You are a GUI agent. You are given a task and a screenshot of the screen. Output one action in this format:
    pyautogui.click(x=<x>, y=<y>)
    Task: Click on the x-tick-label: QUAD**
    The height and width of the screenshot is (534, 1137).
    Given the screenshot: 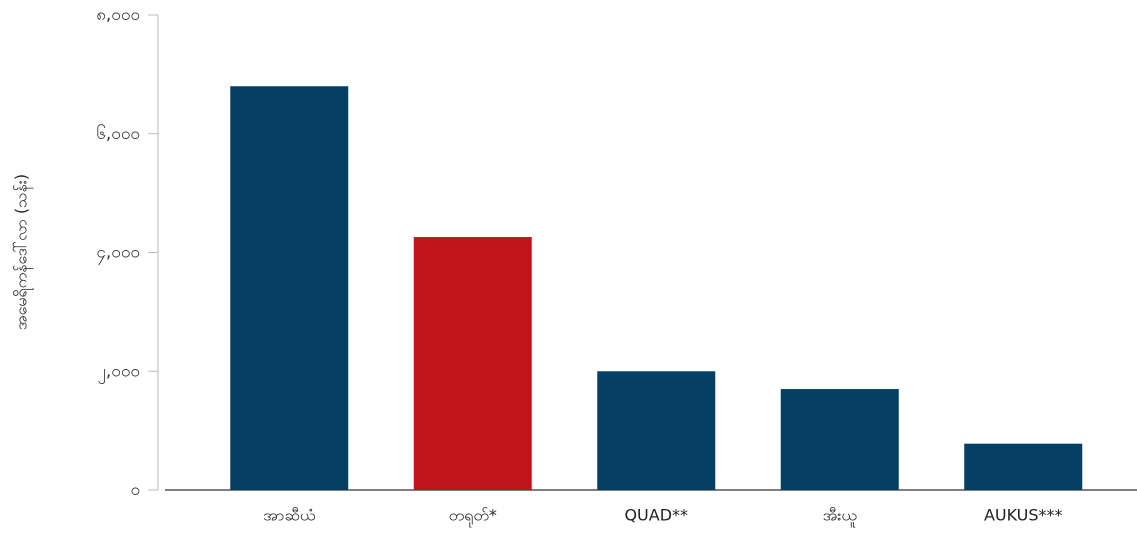 What is the action you would take?
    pyautogui.click(x=656, y=515)
    